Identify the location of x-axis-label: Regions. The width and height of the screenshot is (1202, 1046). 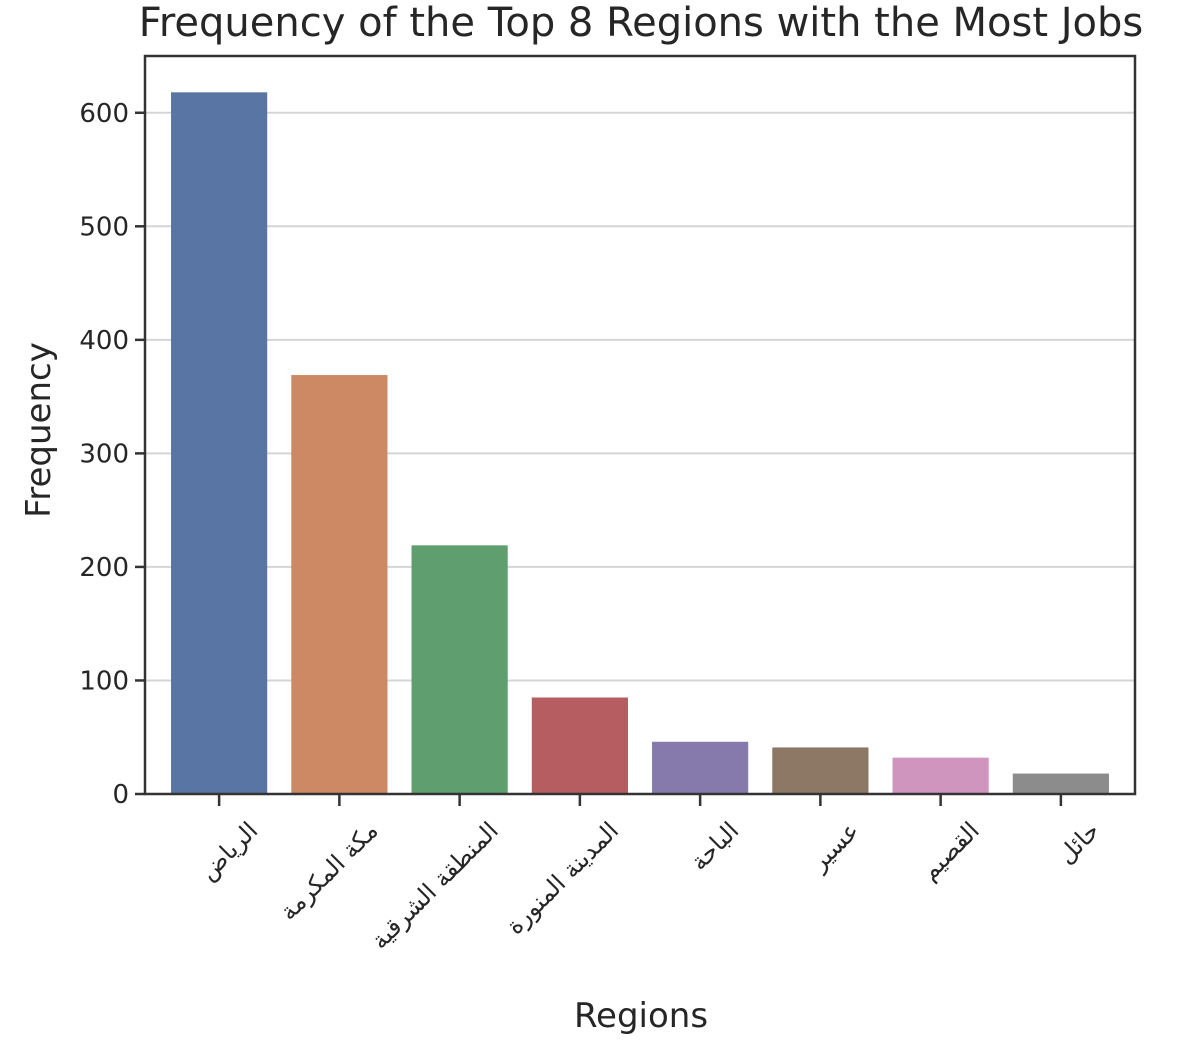
(641, 1016).